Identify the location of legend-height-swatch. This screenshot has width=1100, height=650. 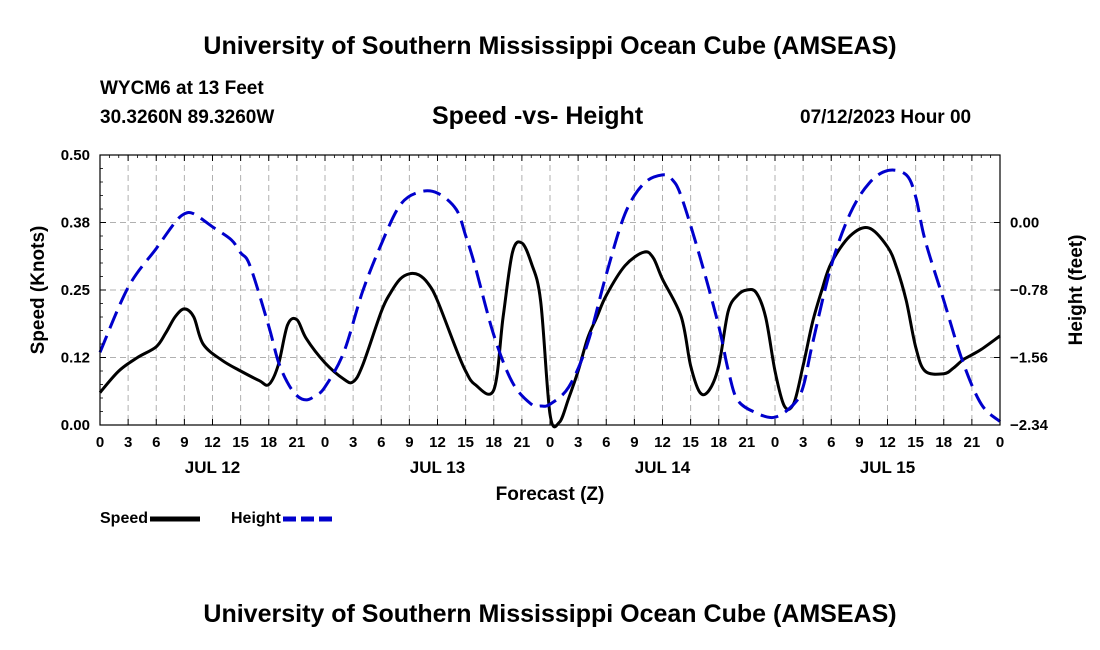
(307, 519).